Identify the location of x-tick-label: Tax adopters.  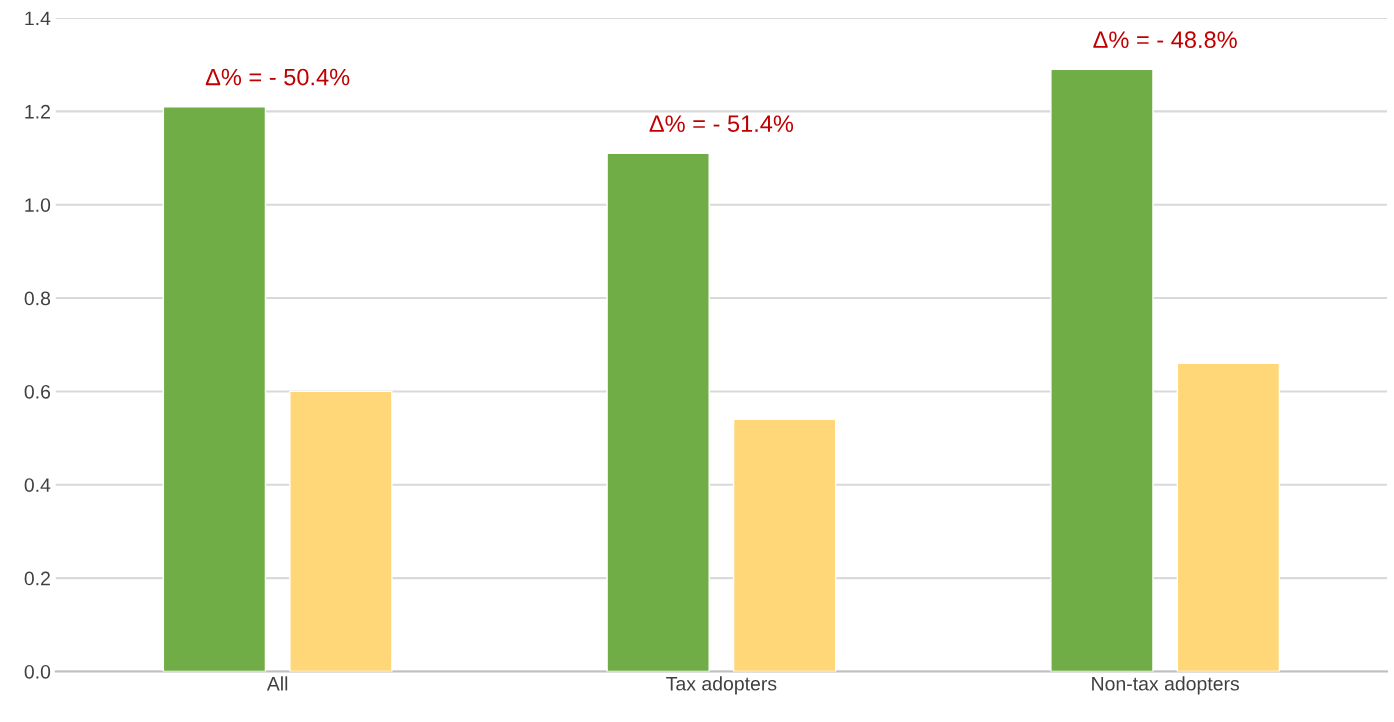
(721, 685).